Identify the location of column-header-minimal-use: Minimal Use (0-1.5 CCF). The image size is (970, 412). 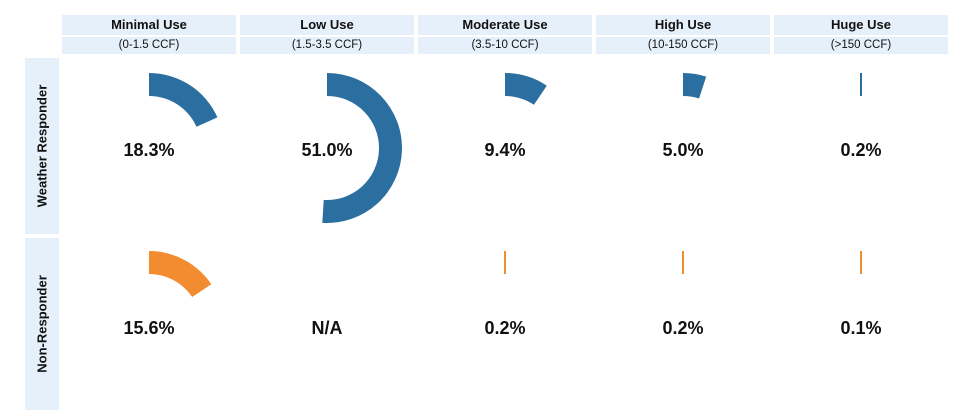
(149, 34).